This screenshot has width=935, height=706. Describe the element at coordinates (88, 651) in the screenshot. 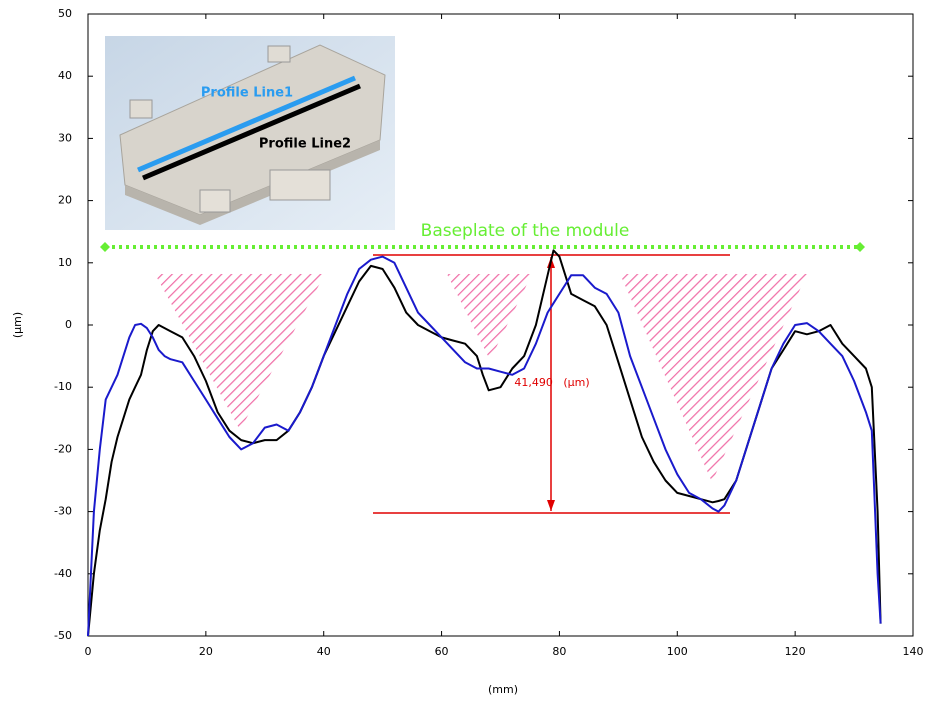

I see `x-tick-label: 0` at that location.